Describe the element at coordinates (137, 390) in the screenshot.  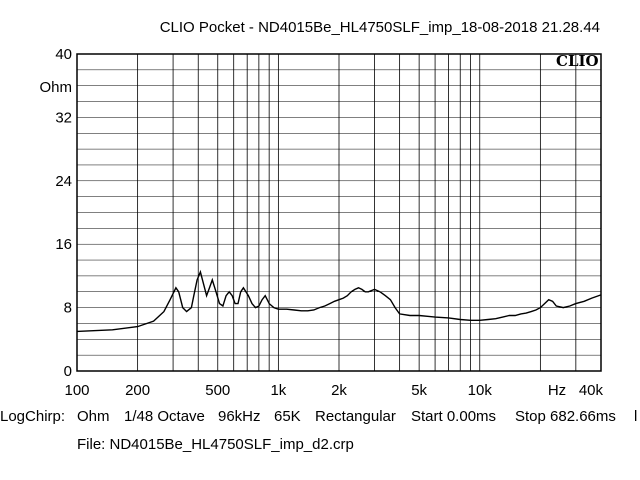
I see `x-tick-label: 200` at that location.